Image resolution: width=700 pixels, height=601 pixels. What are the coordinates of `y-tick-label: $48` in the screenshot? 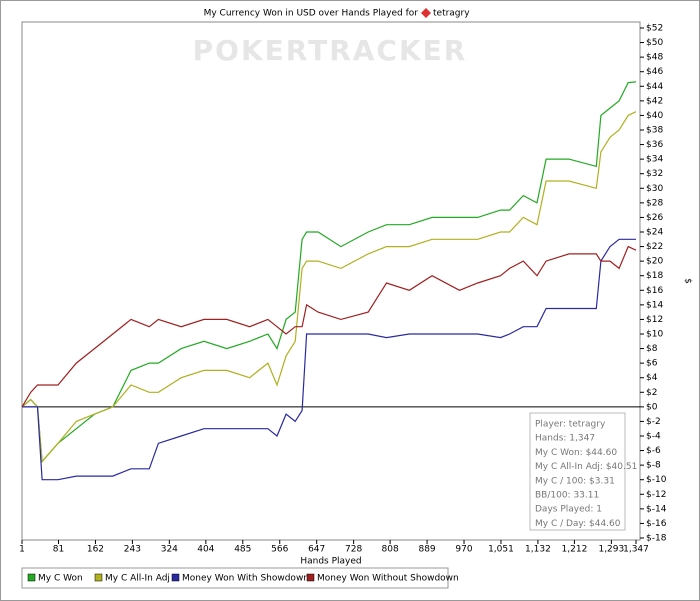 It's located at (654, 58).